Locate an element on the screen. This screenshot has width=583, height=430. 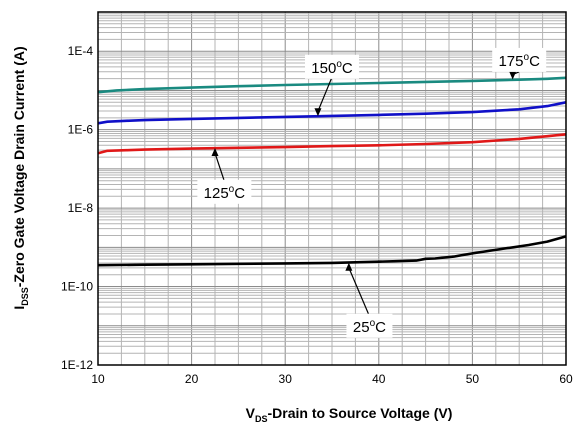
y-tick-label: 1E-8 is located at coordinates (81, 208).